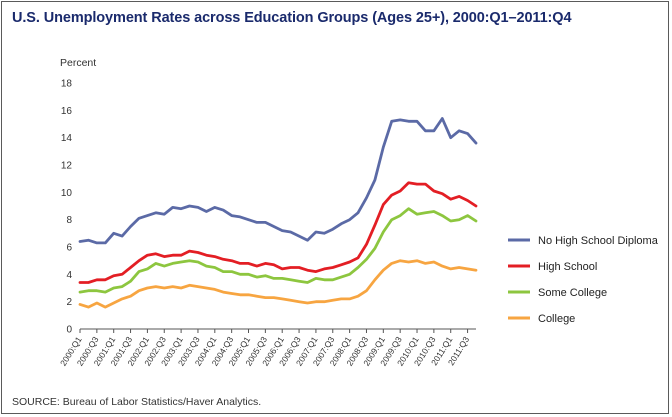  Describe the element at coordinates (67, 207) in the screenshot. I see `y-axis-ticks: 0 2 4 6 8 10 12 14 16 18` at that location.